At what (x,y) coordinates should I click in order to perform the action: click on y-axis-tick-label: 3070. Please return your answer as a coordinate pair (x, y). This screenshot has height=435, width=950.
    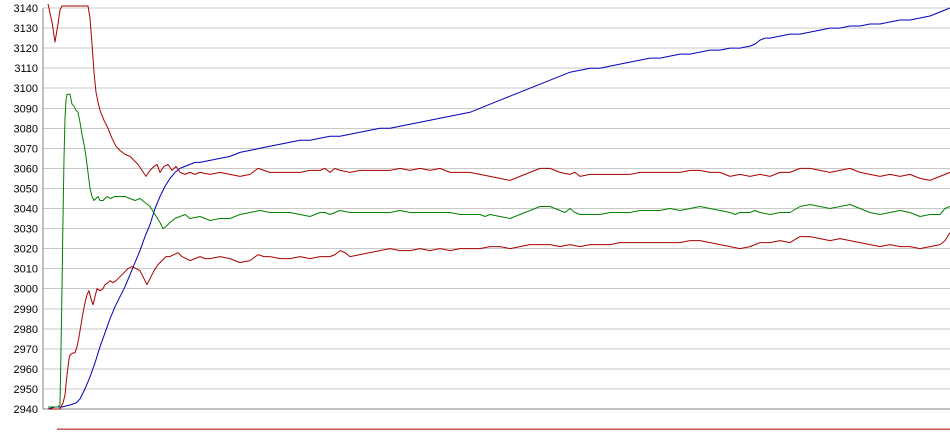
    Looking at the image, I should click on (26, 149).